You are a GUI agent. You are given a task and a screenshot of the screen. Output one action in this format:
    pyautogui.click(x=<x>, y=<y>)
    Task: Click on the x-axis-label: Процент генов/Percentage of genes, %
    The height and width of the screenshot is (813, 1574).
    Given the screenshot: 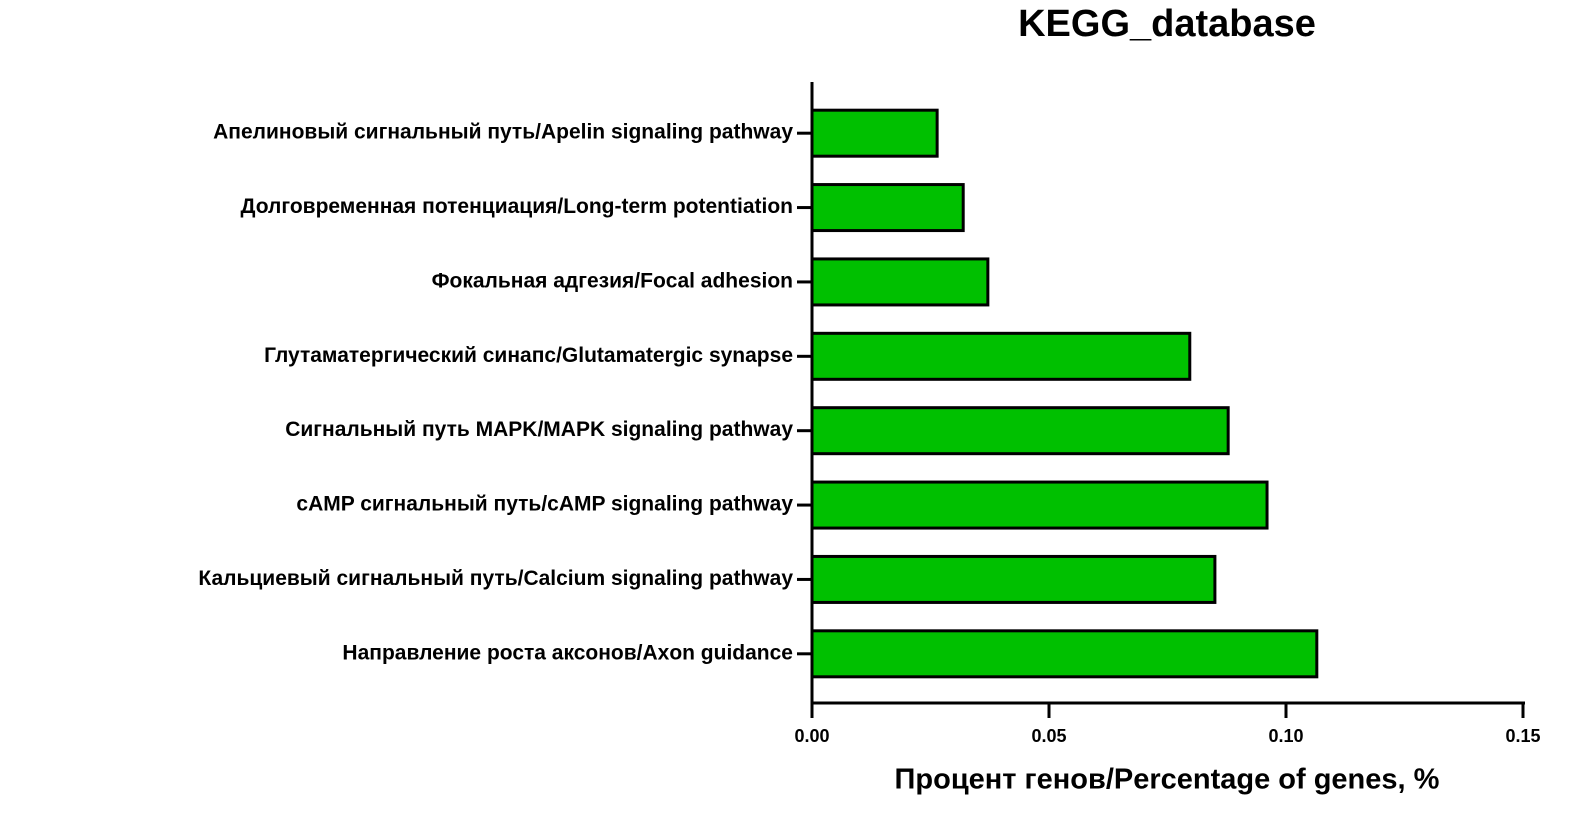 What is the action you would take?
    pyautogui.click(x=1167, y=780)
    